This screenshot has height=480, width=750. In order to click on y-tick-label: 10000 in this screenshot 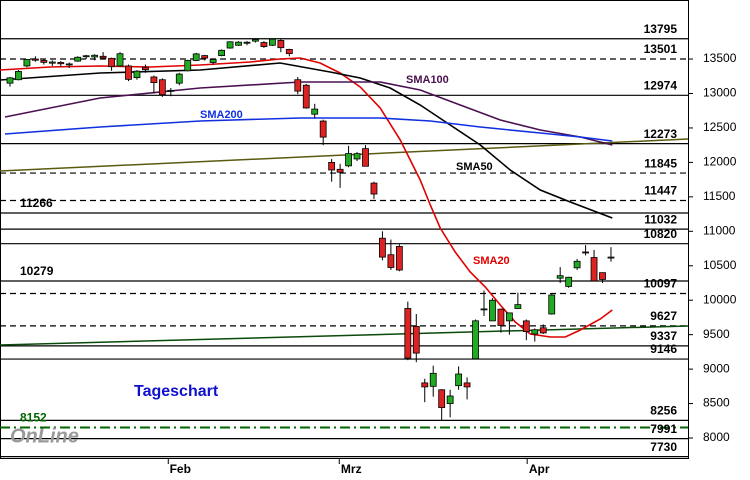, I will do `click(720, 299)`.